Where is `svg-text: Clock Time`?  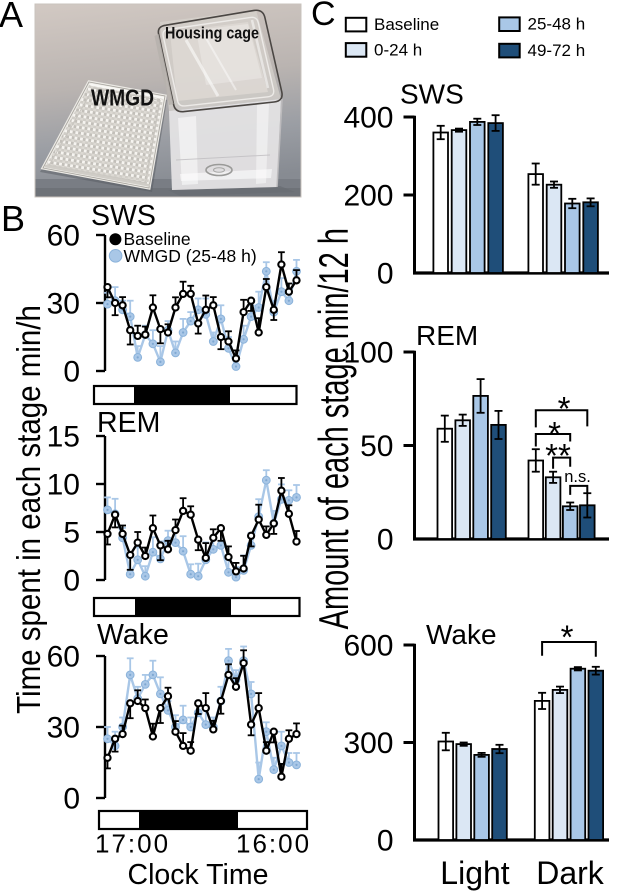 svg-text: Clock Time is located at coordinates (198, 875).